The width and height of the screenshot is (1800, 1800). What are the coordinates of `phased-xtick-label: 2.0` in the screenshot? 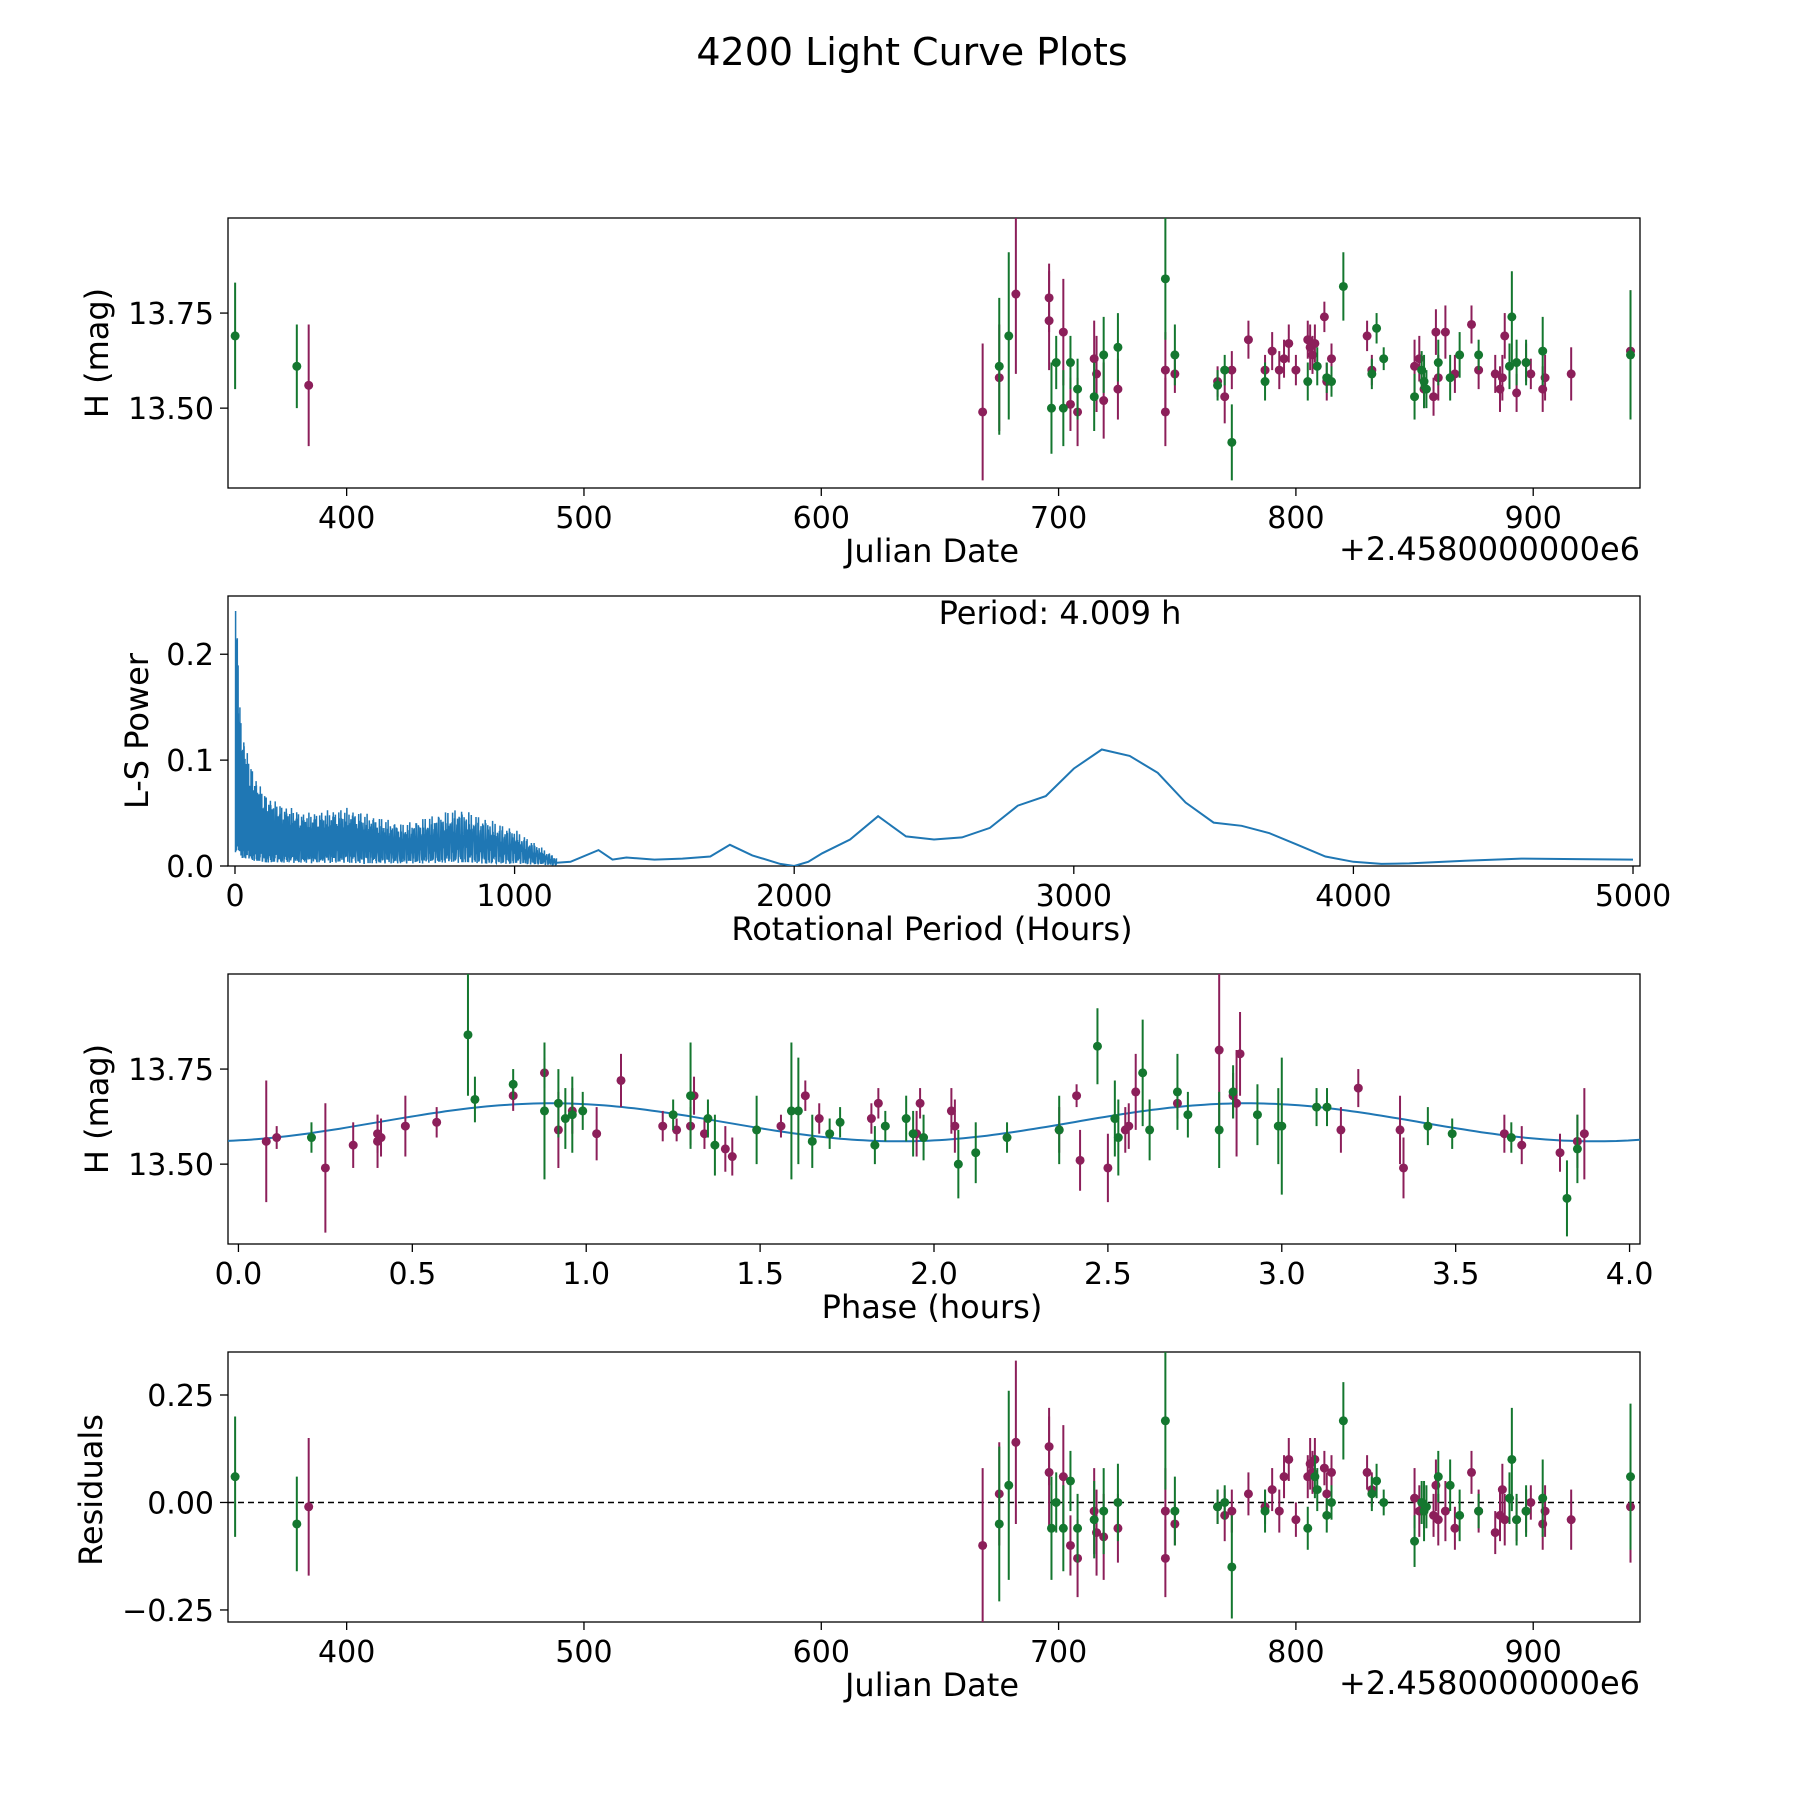 It's located at (934, 1274).